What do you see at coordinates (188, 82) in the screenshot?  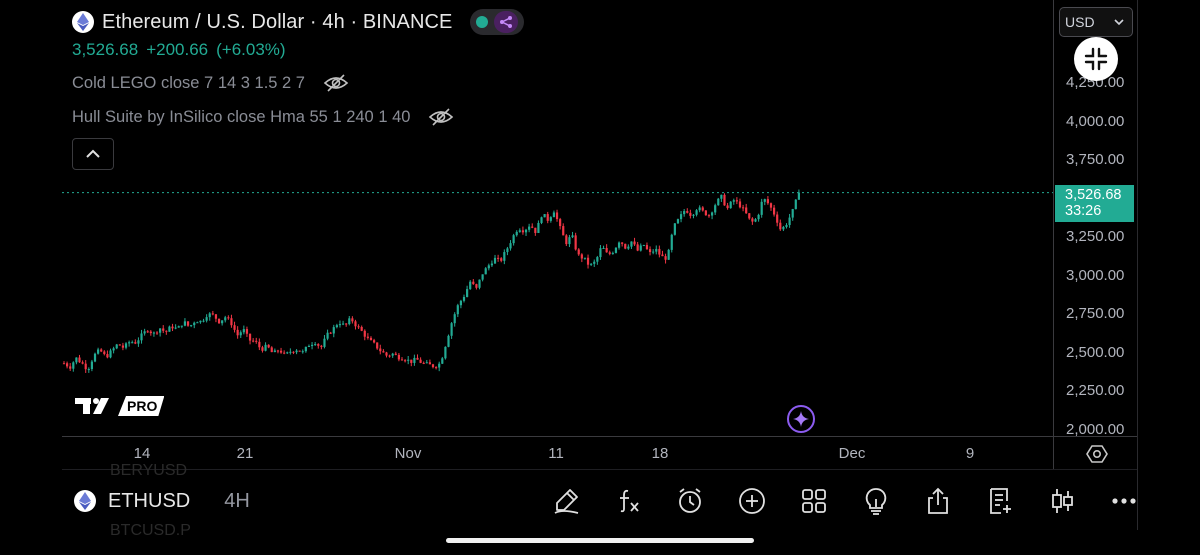 I see `indicator-label: Cold LEGO close 7 14 3 1.5 2 7` at bounding box center [188, 82].